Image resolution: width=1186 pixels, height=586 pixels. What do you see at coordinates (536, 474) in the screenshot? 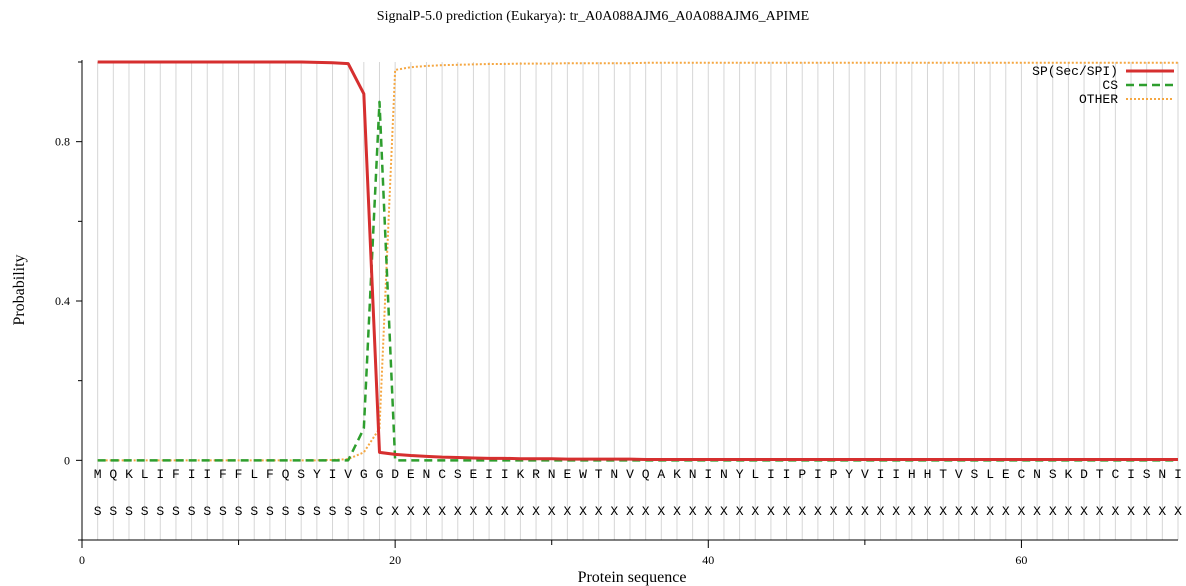
I see `sequence-residue: R` at bounding box center [536, 474].